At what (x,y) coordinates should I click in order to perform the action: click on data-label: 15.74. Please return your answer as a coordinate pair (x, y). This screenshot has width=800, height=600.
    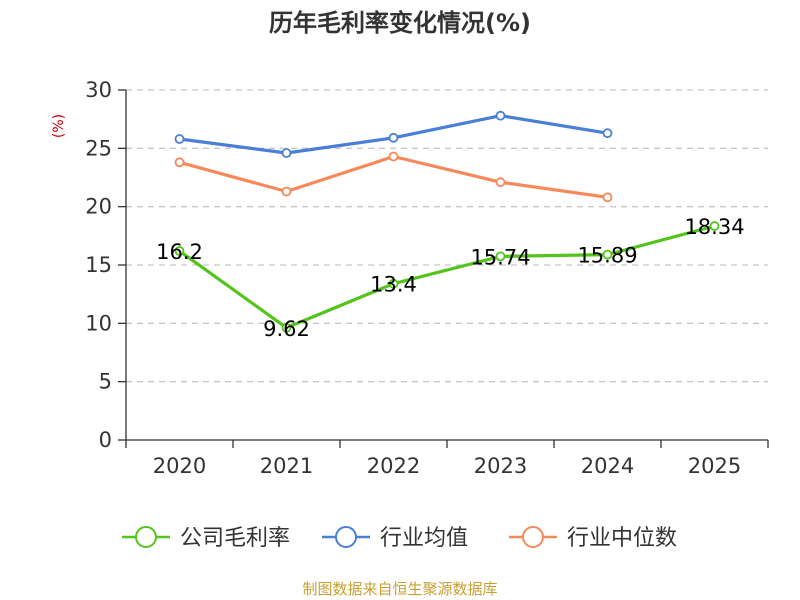
    Looking at the image, I should click on (500, 257).